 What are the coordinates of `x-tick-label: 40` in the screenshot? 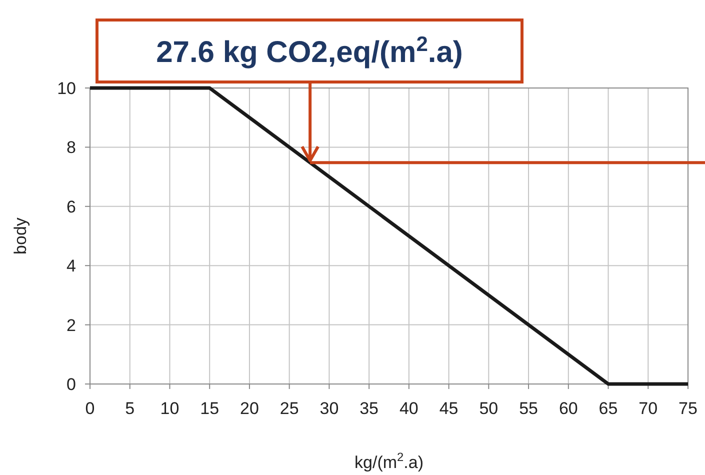 It's located at (408, 408).